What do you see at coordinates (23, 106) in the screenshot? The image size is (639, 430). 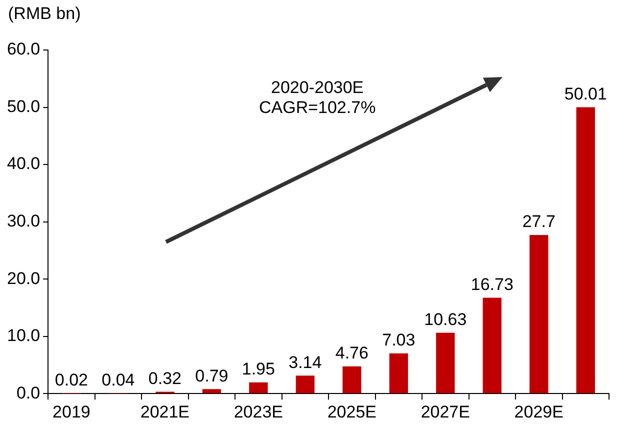 I see `y-tick-label: 50.0` at bounding box center [23, 106].